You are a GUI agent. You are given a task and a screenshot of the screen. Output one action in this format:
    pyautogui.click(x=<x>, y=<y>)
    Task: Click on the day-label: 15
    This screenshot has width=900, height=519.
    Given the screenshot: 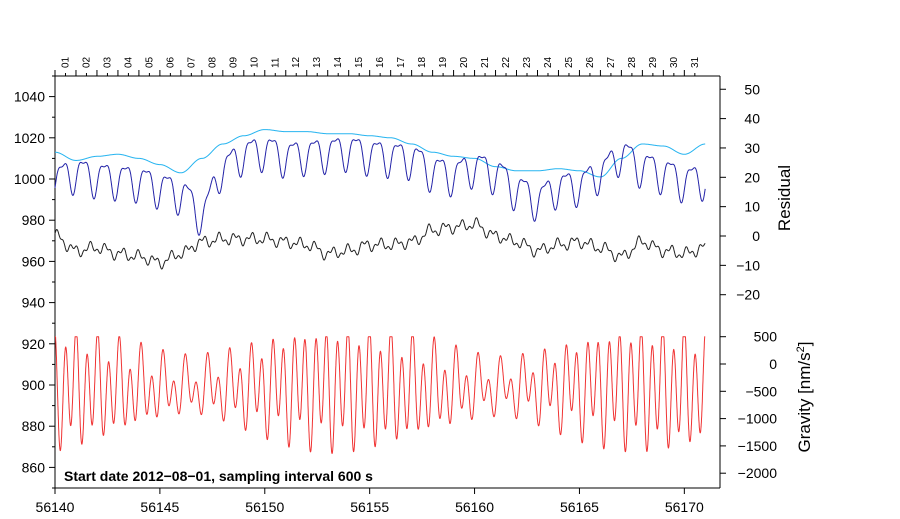 What is the action you would take?
    pyautogui.click(x=359, y=62)
    